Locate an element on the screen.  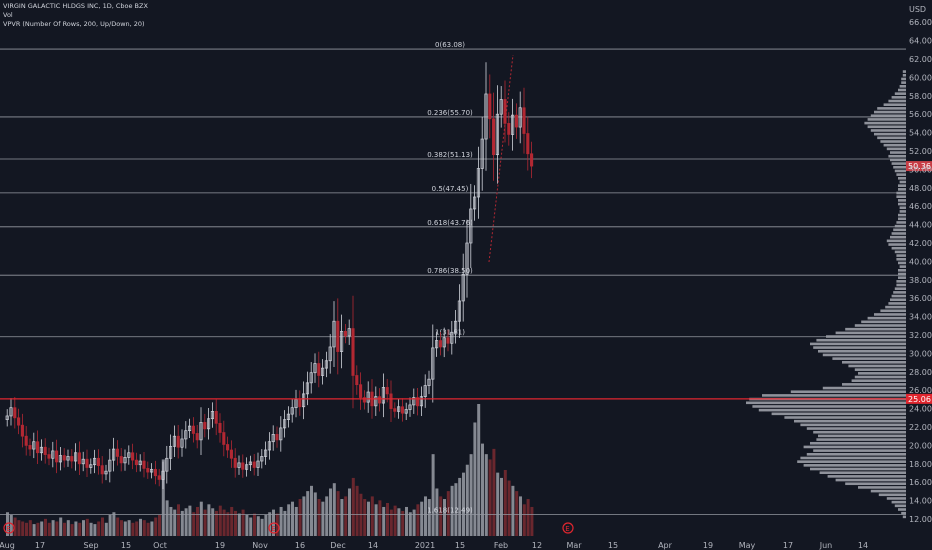
fib-level-label: 0.786(38.50) is located at coordinates (450, 271).